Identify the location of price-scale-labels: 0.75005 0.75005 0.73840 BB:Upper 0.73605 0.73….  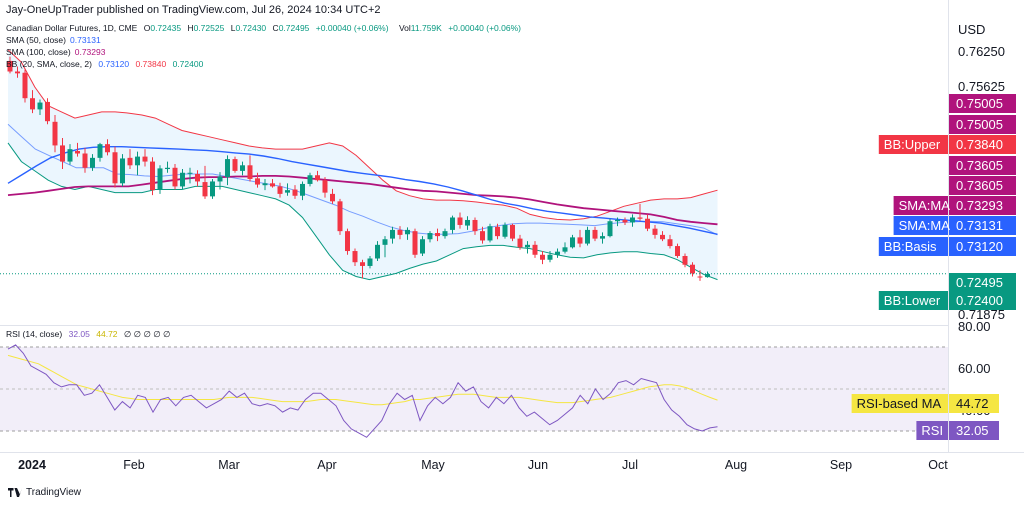
(947, 202).